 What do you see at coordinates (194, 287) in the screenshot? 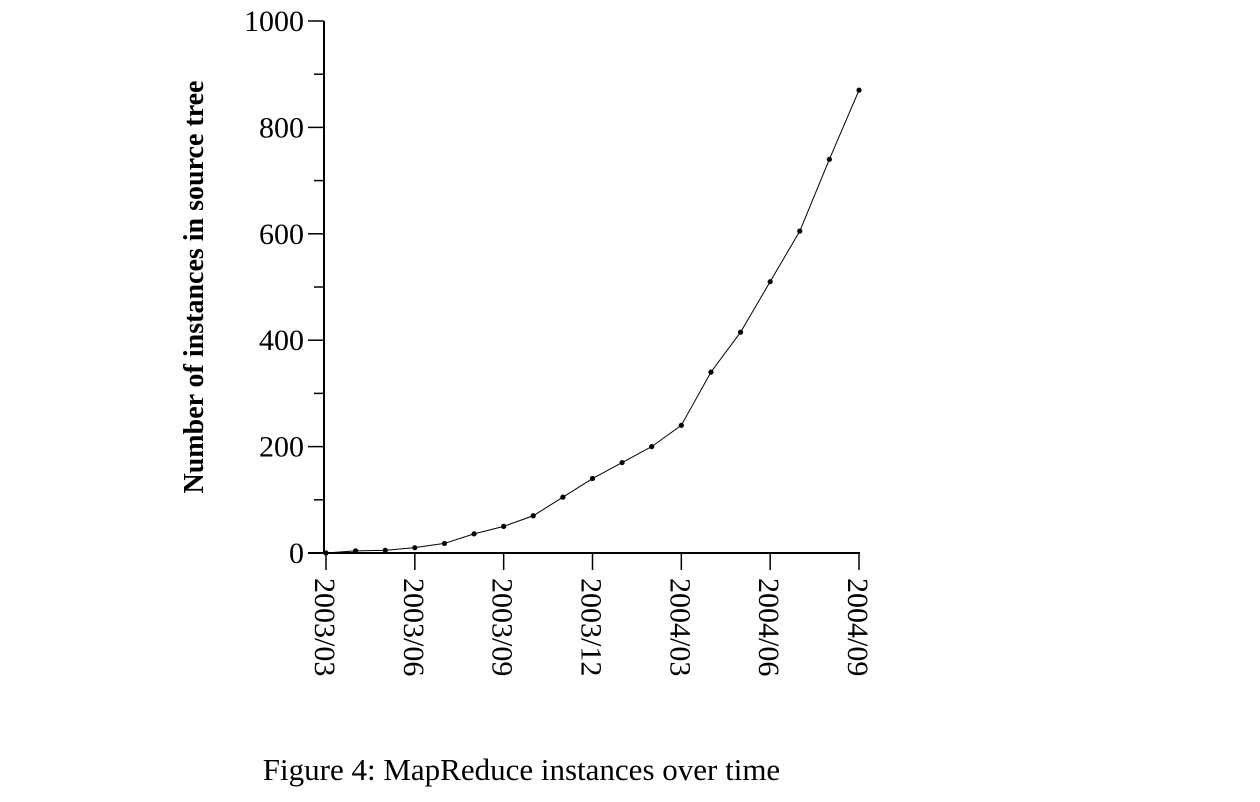
I see `y-axis-label: Number of instances in source tree` at bounding box center [194, 287].